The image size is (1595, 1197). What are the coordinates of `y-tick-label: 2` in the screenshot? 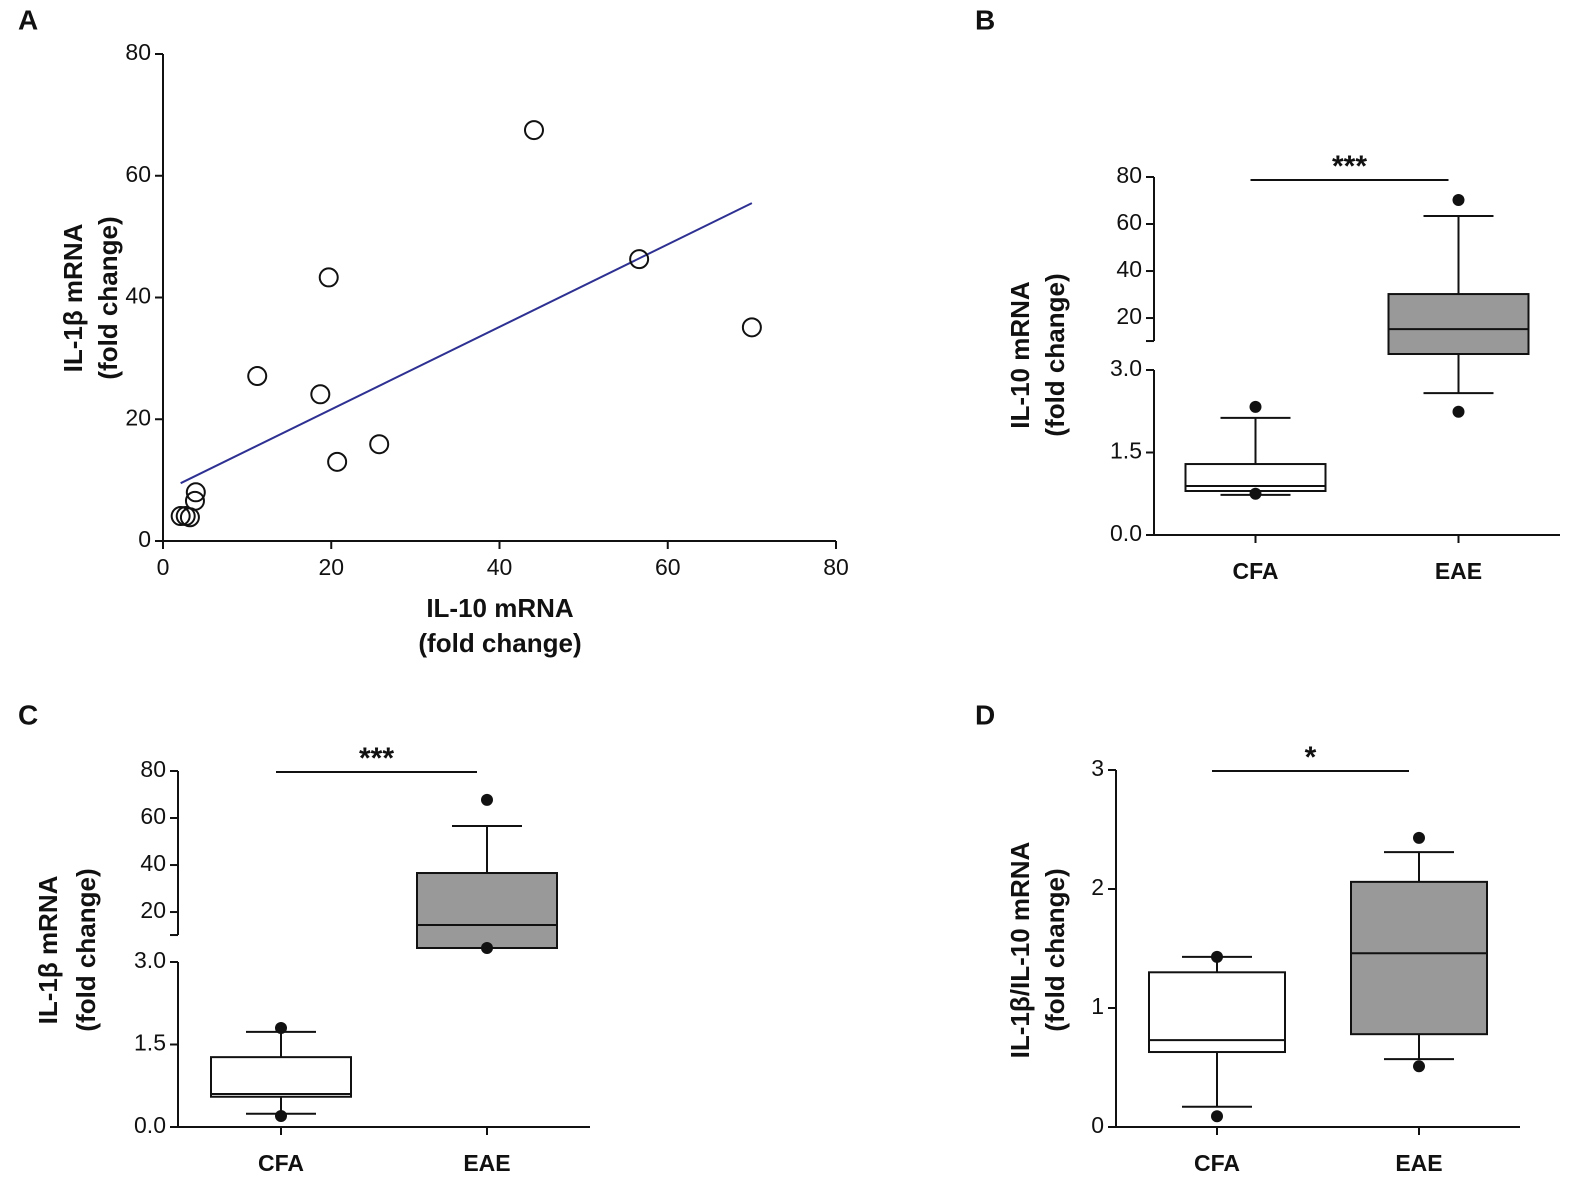 It's located at (1097, 887).